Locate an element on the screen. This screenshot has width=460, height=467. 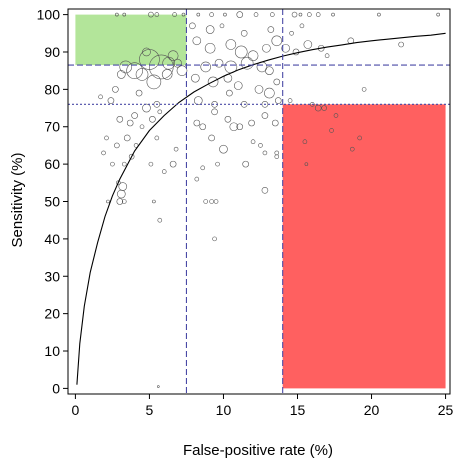
y-tick-label: 20 is located at coordinates (52, 314).